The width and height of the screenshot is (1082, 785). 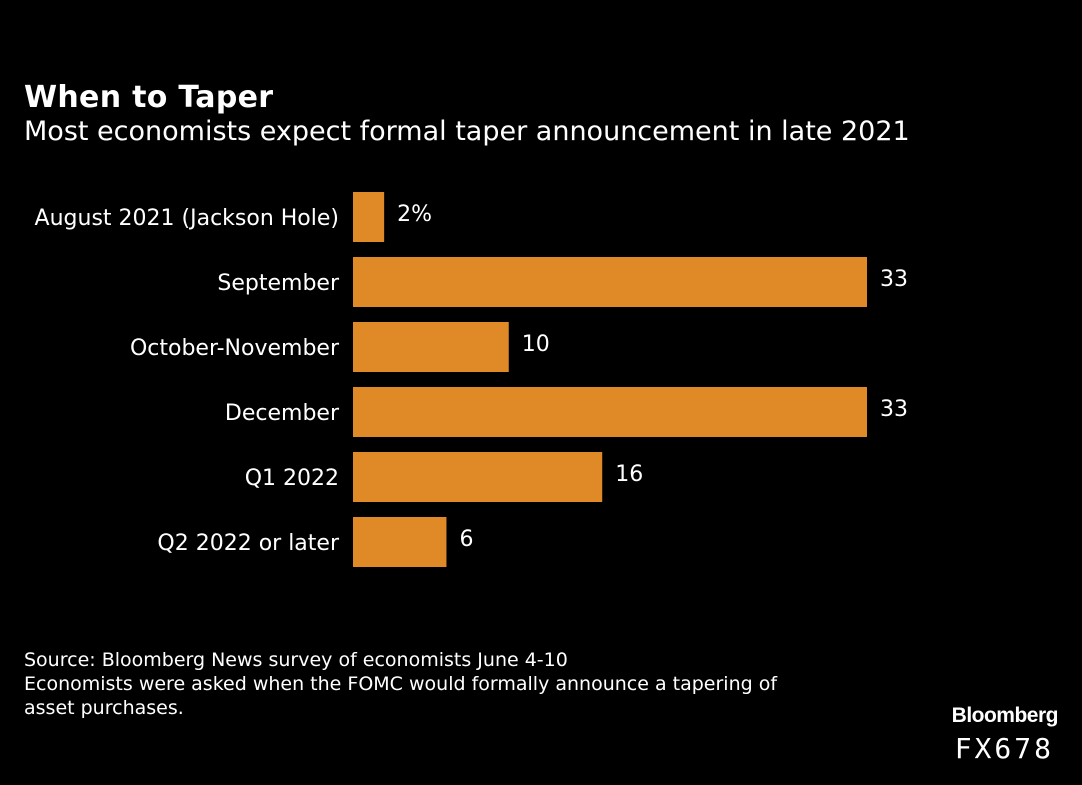 I want to click on value-label: 2%, so click(x=414, y=214).